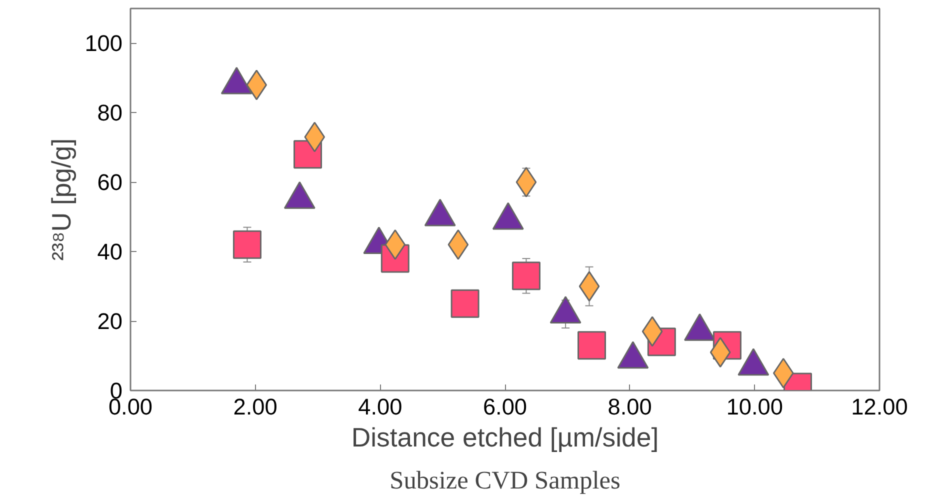 Image resolution: width=927 pixels, height=503 pixels. What do you see at coordinates (505, 407) in the screenshot?
I see `x-tick-label: 6.00` at bounding box center [505, 407].